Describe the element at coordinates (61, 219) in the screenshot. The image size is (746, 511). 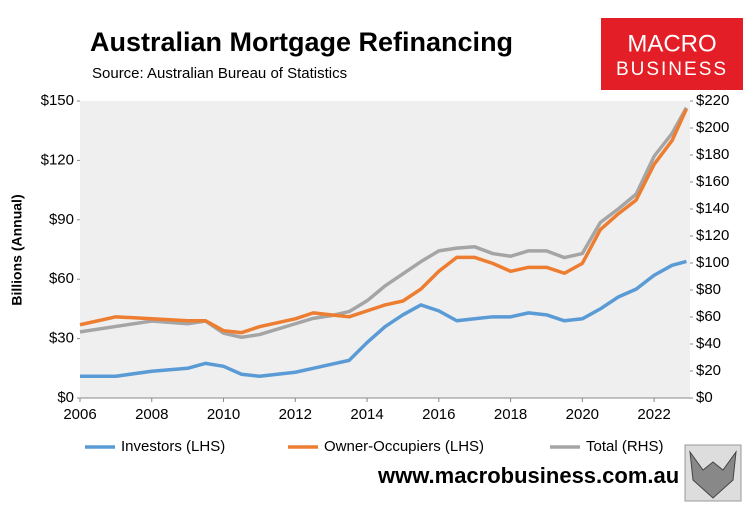
I see `y-tick-label: $90` at that location.